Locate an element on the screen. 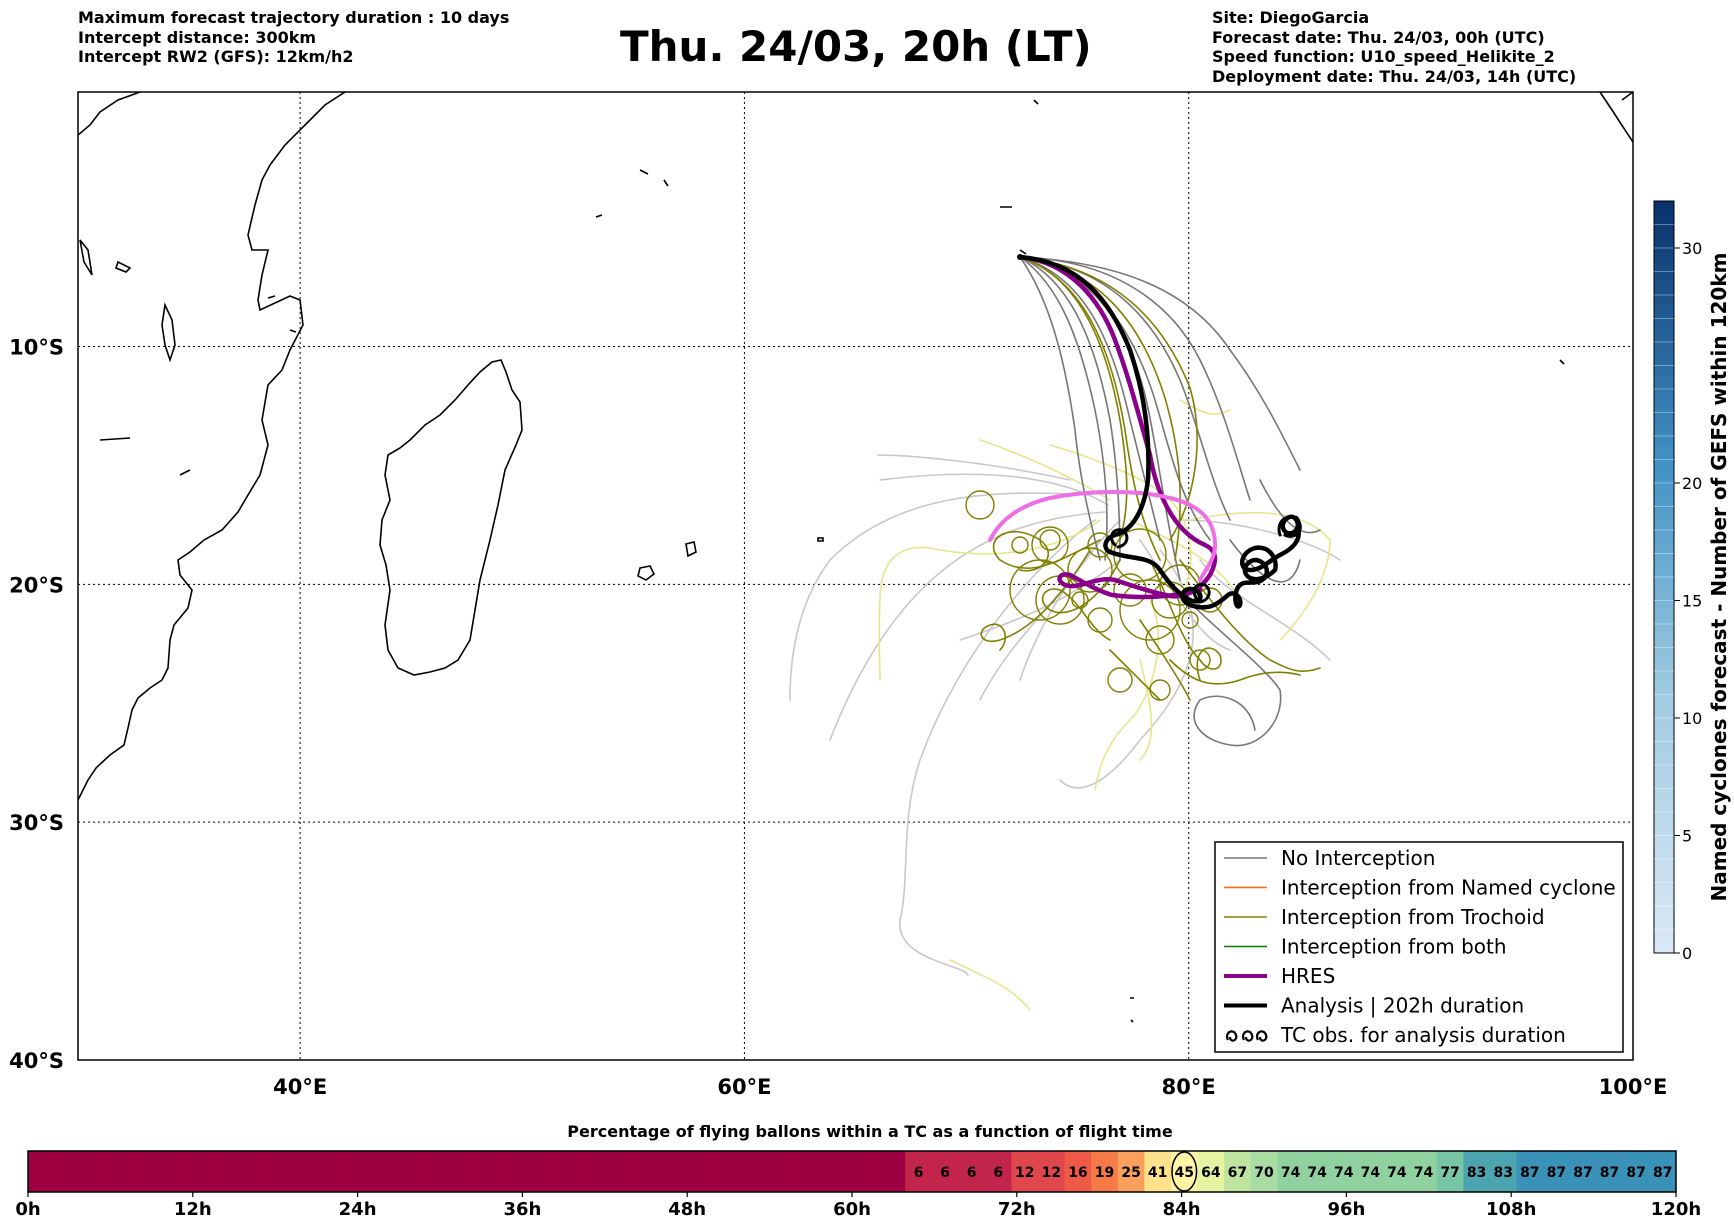  colorbar-tick-label: 5 is located at coordinates (1687, 836).